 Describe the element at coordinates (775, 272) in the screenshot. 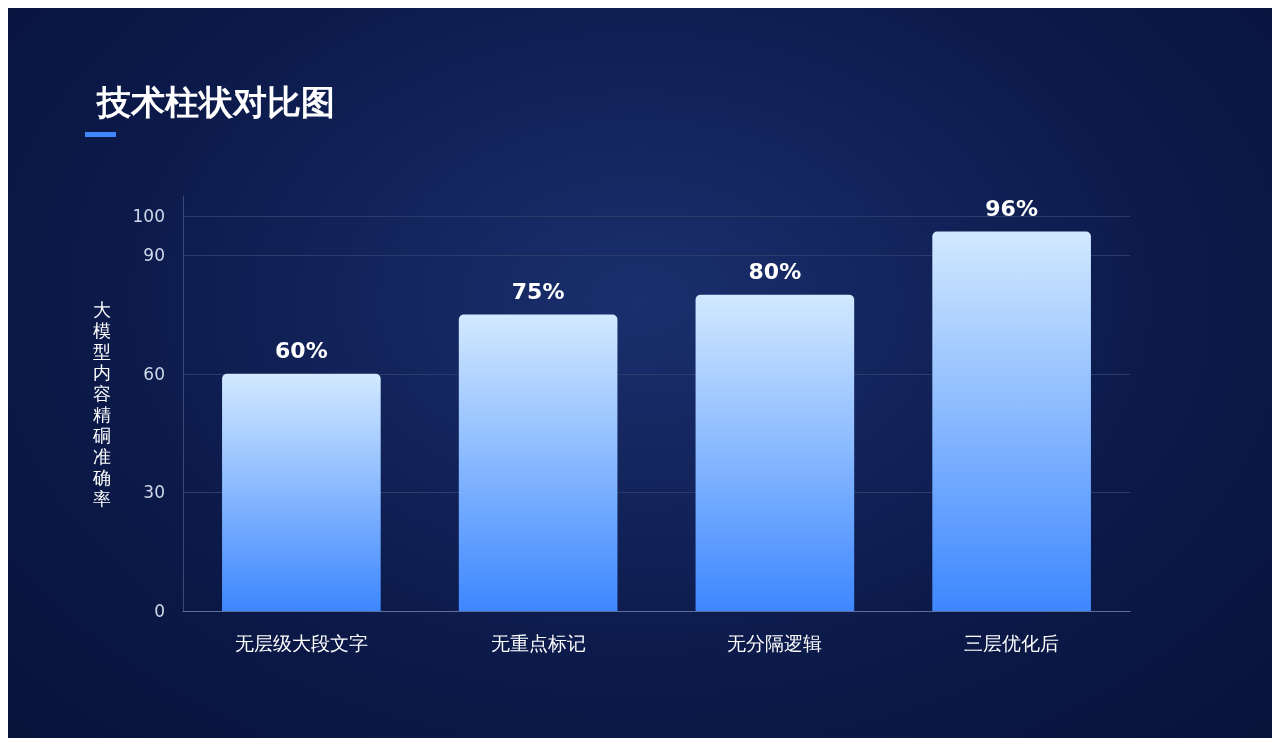

I see `data-label: 80%` at that location.